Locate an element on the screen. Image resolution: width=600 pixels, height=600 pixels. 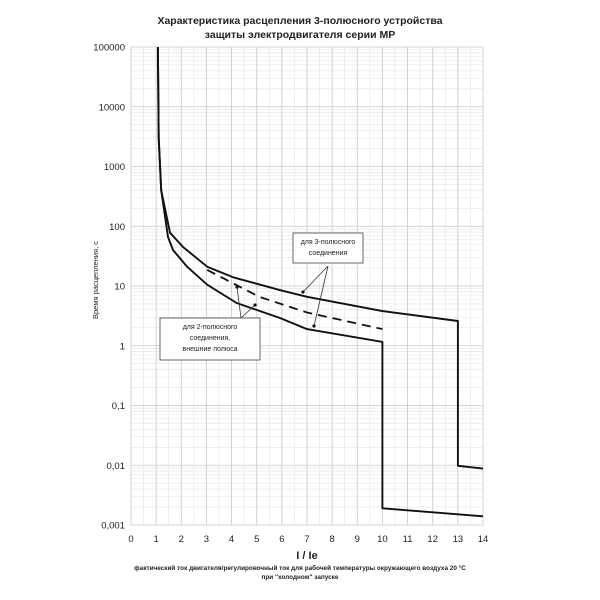
x-tick-label: 6 is located at coordinates (281, 539).